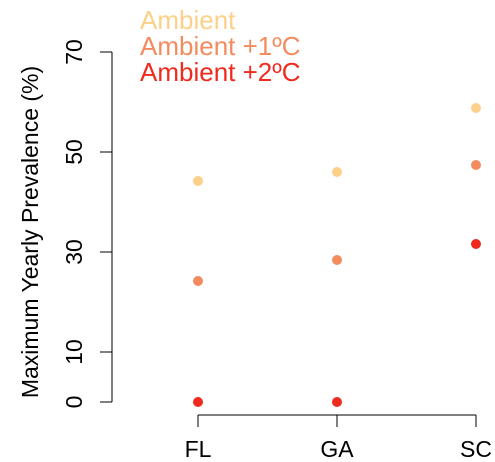 This screenshot has height=462, width=495. I want to click on x-tick-label: FL, so click(198, 449).